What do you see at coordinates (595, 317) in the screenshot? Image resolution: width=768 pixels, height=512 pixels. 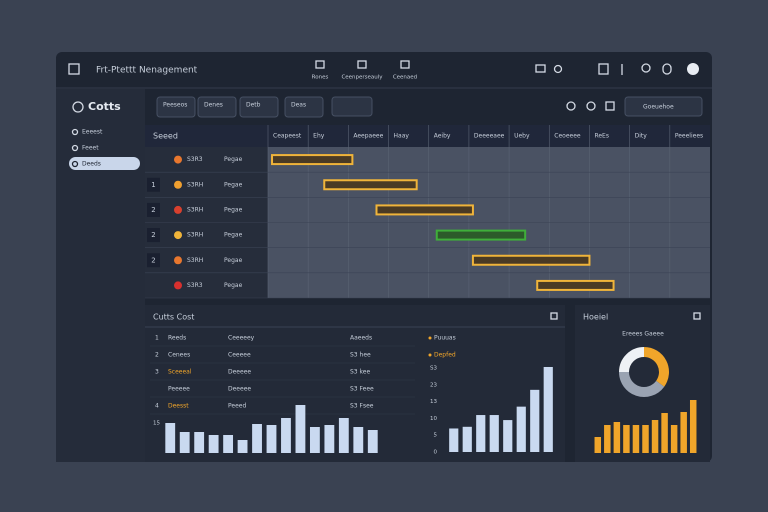 I see `panel-title: Hoeiel` at bounding box center [595, 317].